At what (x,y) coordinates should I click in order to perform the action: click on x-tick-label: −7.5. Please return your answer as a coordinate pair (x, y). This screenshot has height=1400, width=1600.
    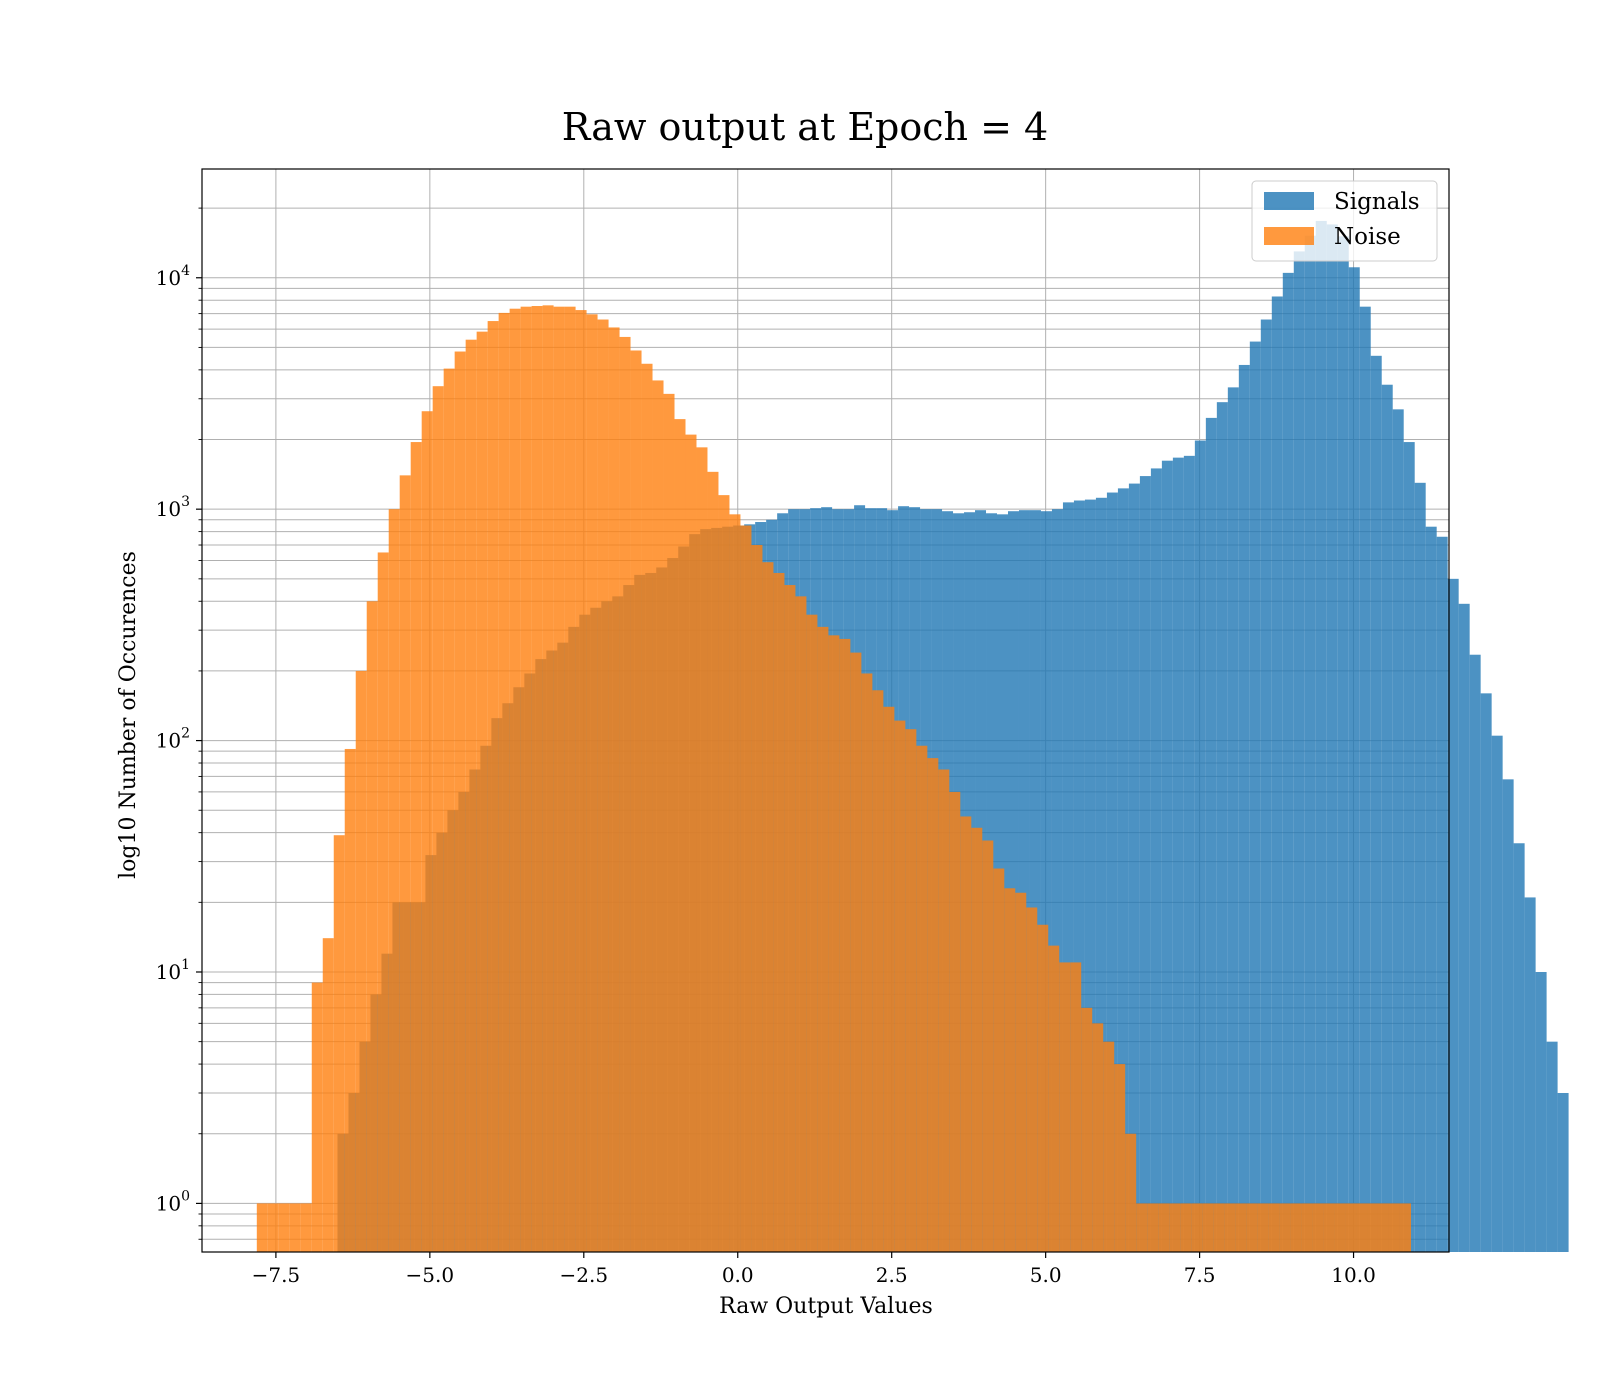
    Looking at the image, I should click on (276, 1275).